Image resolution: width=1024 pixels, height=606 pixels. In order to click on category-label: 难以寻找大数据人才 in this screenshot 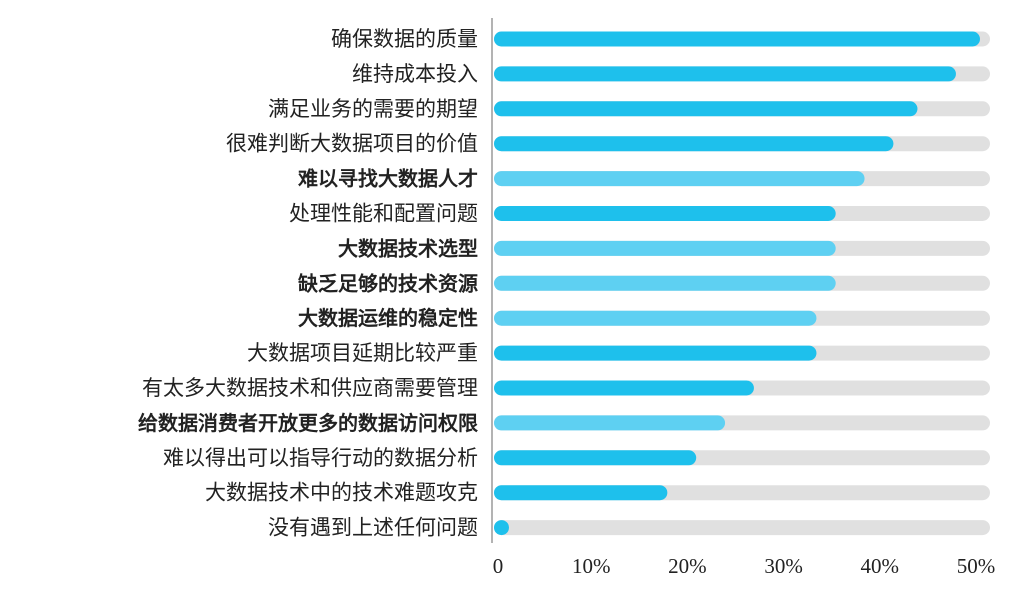, I will do `click(387, 179)`.